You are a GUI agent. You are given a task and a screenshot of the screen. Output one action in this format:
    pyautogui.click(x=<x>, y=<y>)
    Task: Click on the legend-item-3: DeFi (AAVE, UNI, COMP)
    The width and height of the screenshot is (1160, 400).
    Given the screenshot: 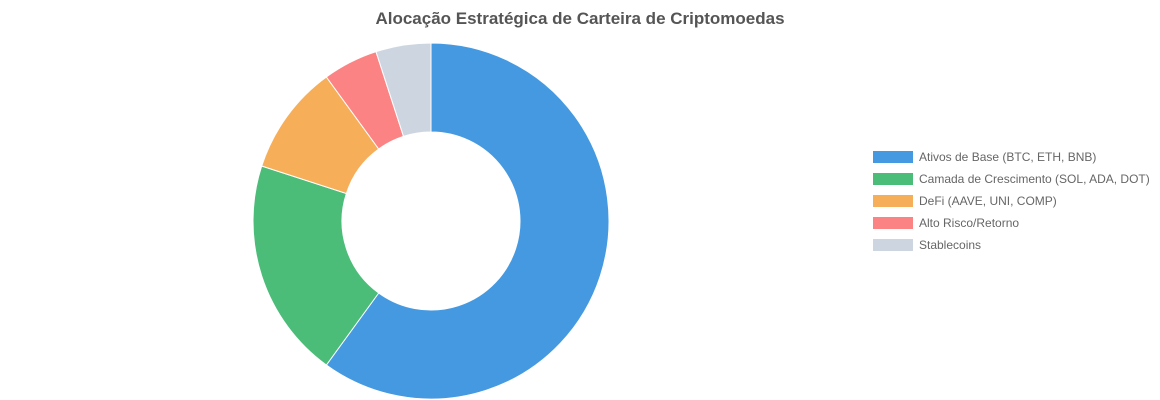 What is the action you would take?
    pyautogui.click(x=1011, y=201)
    